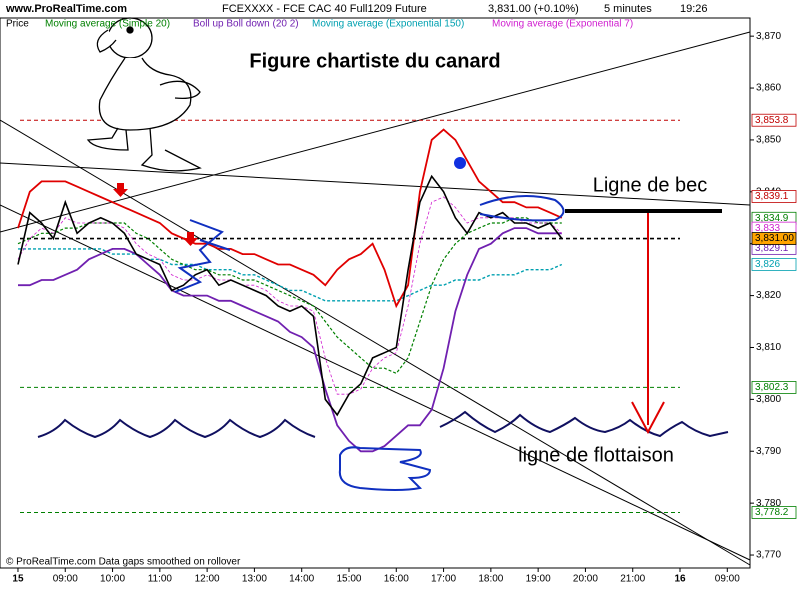  Describe the element at coordinates (562, 24) in the screenshot. I see `legend-entry: Moving average (Exponential 7)` at that location.